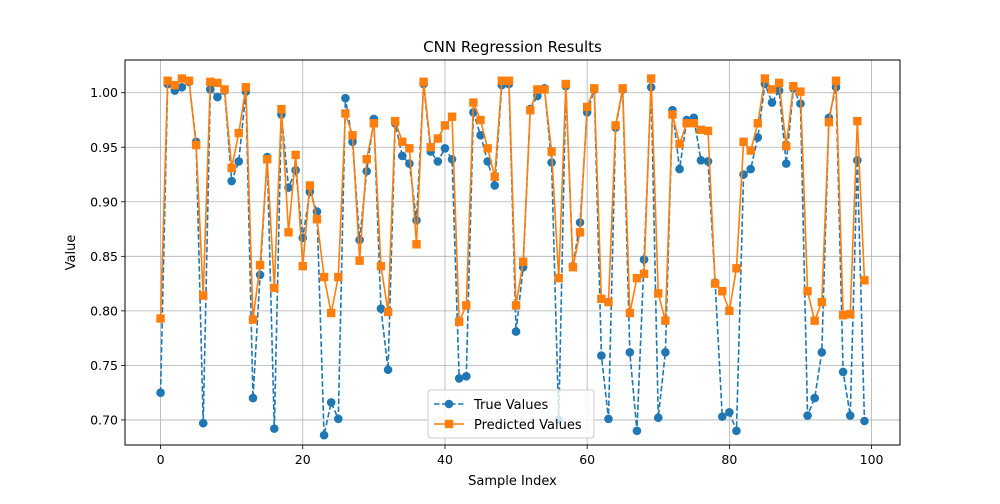  I want to click on y-tick-label: 0.90, so click(104, 201).